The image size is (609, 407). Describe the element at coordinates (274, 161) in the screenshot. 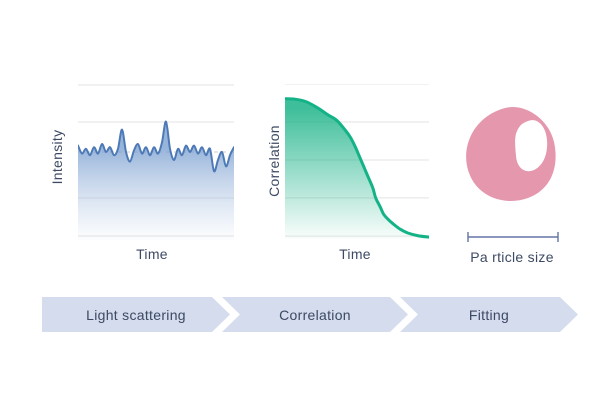

I see `correlation-y-axis-label: Correlation` at that location.